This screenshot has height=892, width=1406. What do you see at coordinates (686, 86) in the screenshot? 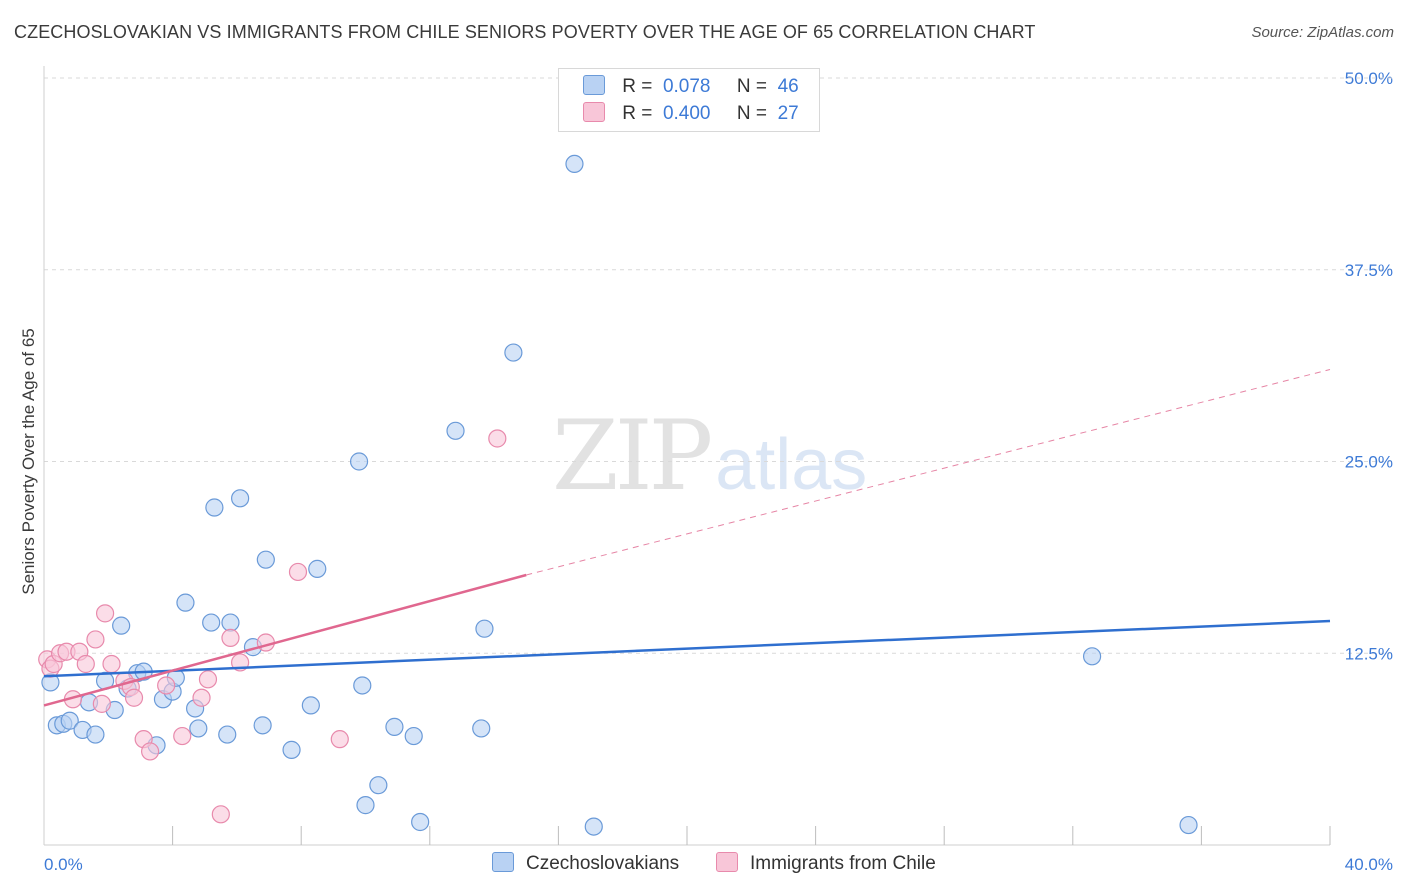
I see `legend-r-value: 0.078` at bounding box center [686, 86].